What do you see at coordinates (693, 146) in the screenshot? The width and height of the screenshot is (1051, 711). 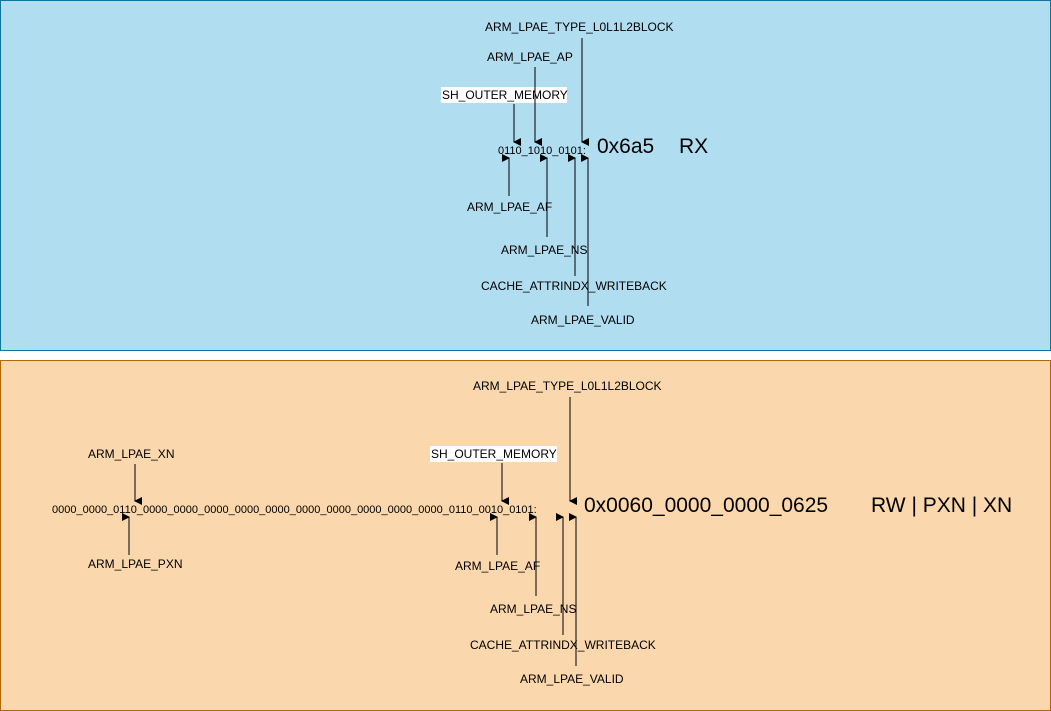 I see `top-permissions: RX` at bounding box center [693, 146].